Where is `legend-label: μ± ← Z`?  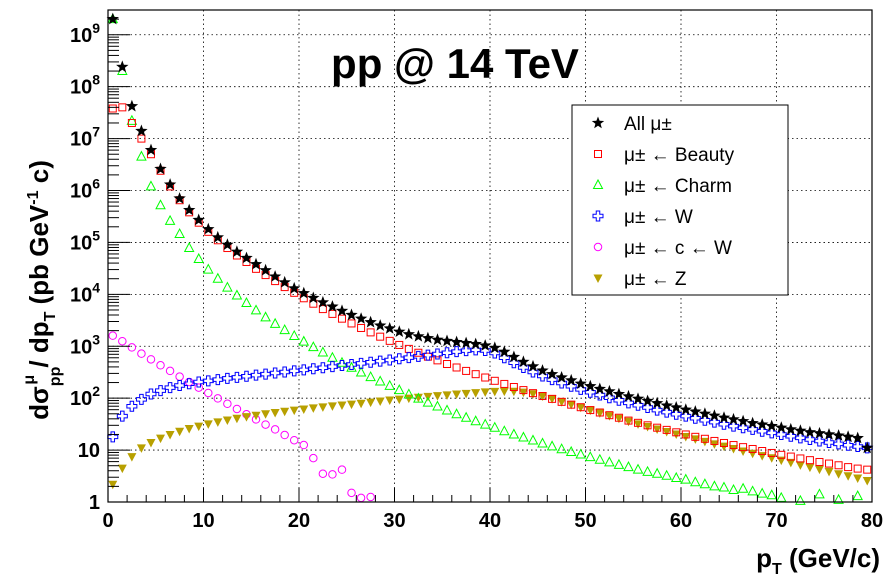
legend-label: μ± ← Z is located at coordinates (655, 279).